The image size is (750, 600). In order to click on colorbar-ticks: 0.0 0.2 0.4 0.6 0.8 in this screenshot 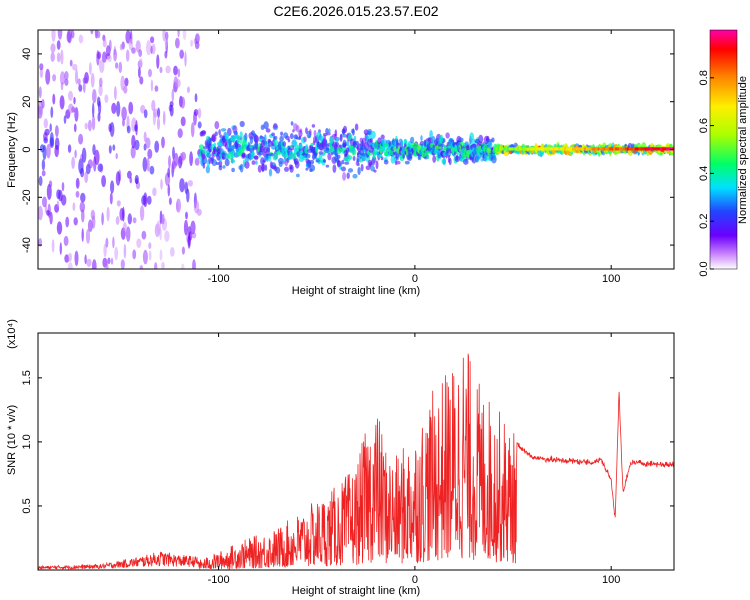, I will do `click(706, 173)`.